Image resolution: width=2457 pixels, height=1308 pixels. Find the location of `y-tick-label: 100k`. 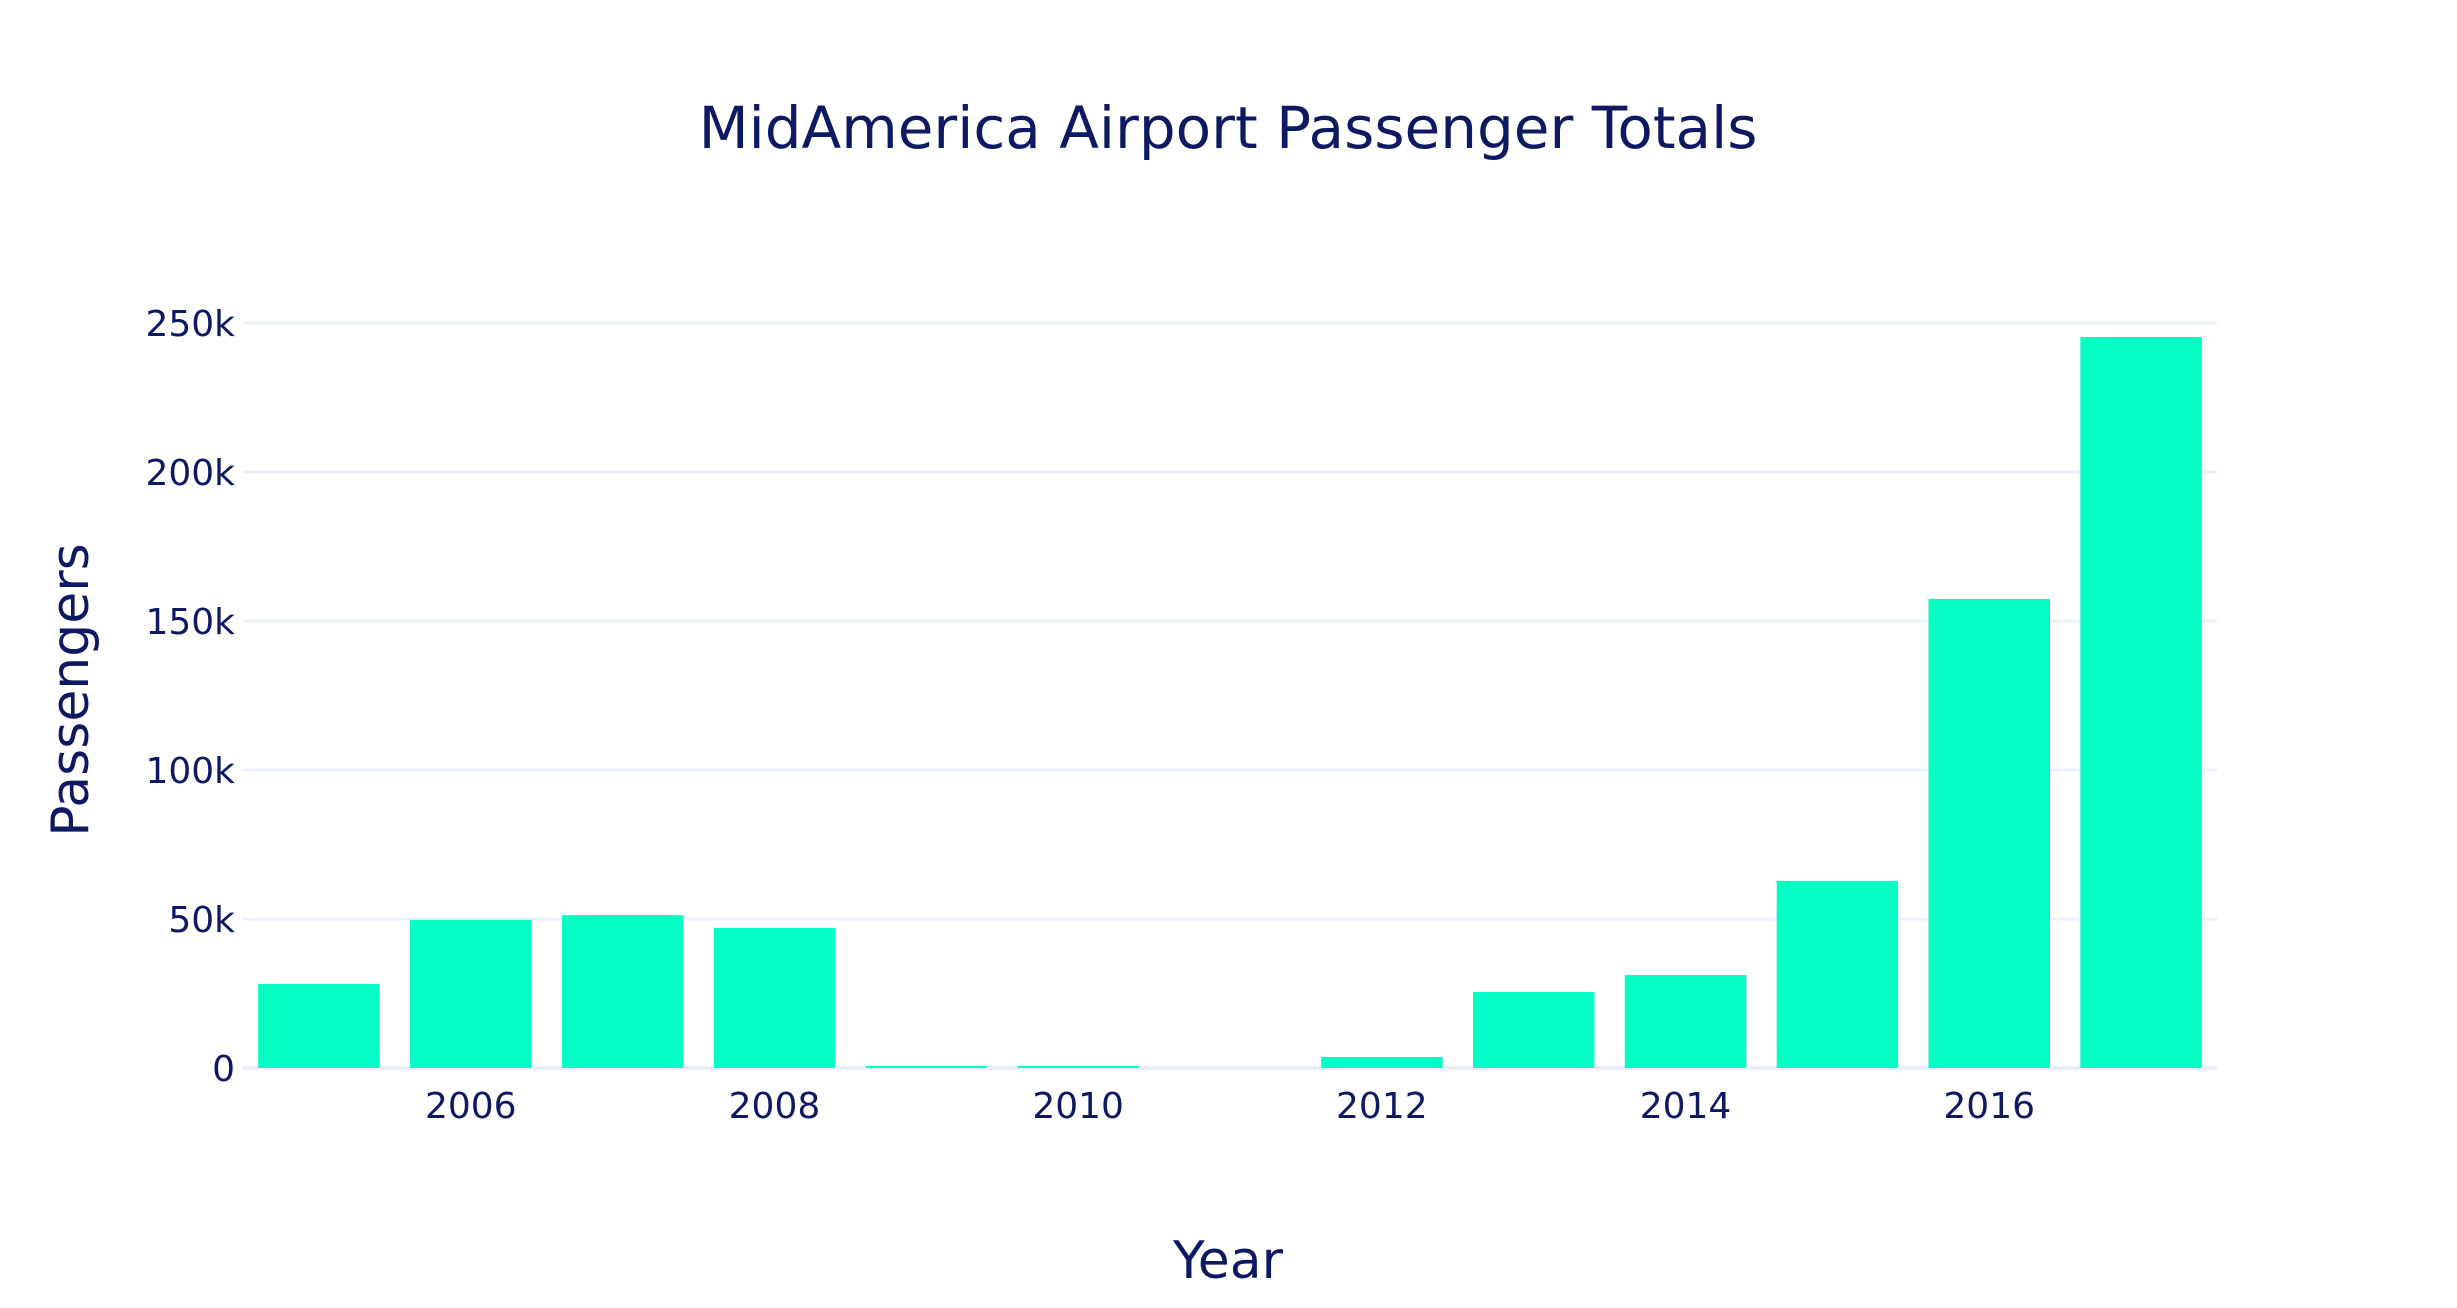

y-tick-label: 100k is located at coordinates (190, 771).